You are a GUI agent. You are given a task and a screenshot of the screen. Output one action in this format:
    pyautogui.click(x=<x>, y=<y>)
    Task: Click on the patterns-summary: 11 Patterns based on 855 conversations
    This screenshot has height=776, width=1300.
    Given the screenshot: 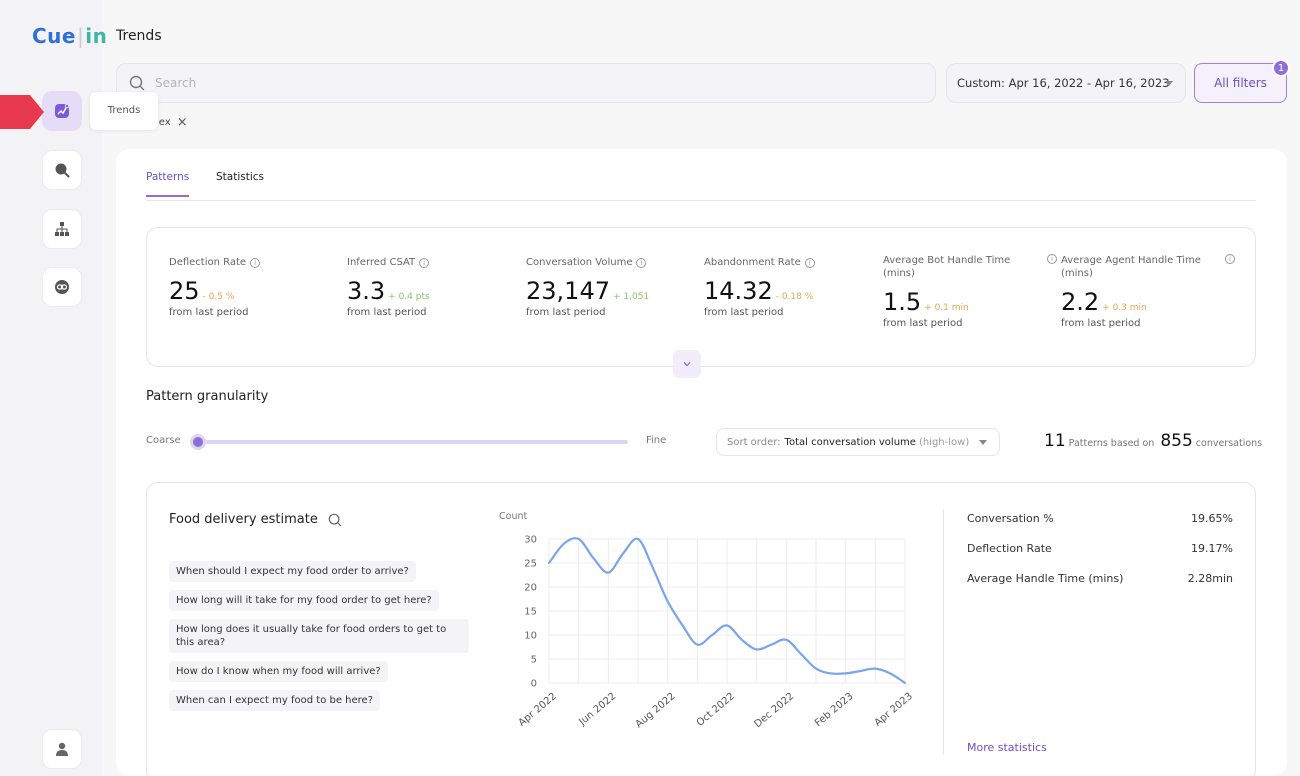 What is the action you would take?
    pyautogui.click(x=1153, y=441)
    